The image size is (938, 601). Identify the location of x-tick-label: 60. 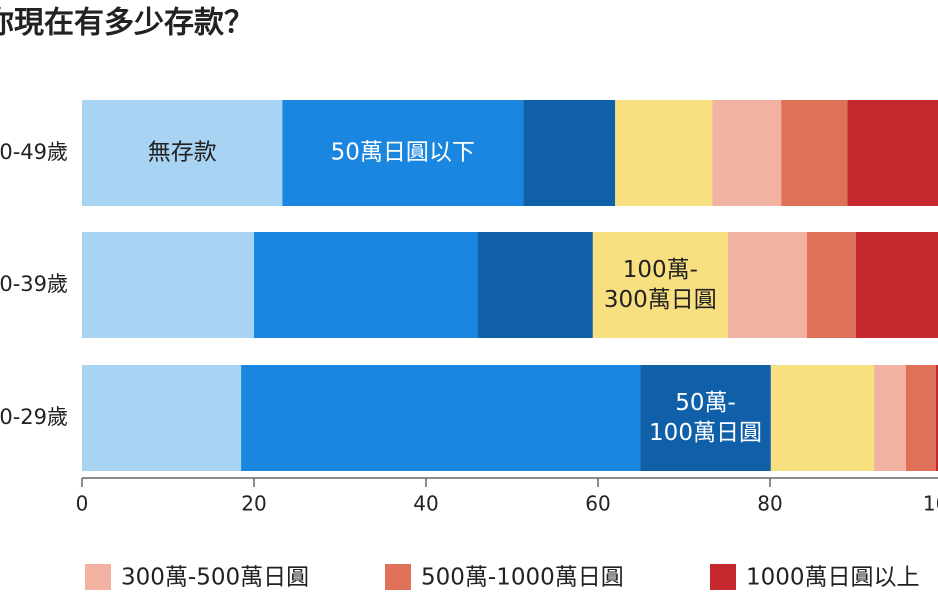
(597, 504).